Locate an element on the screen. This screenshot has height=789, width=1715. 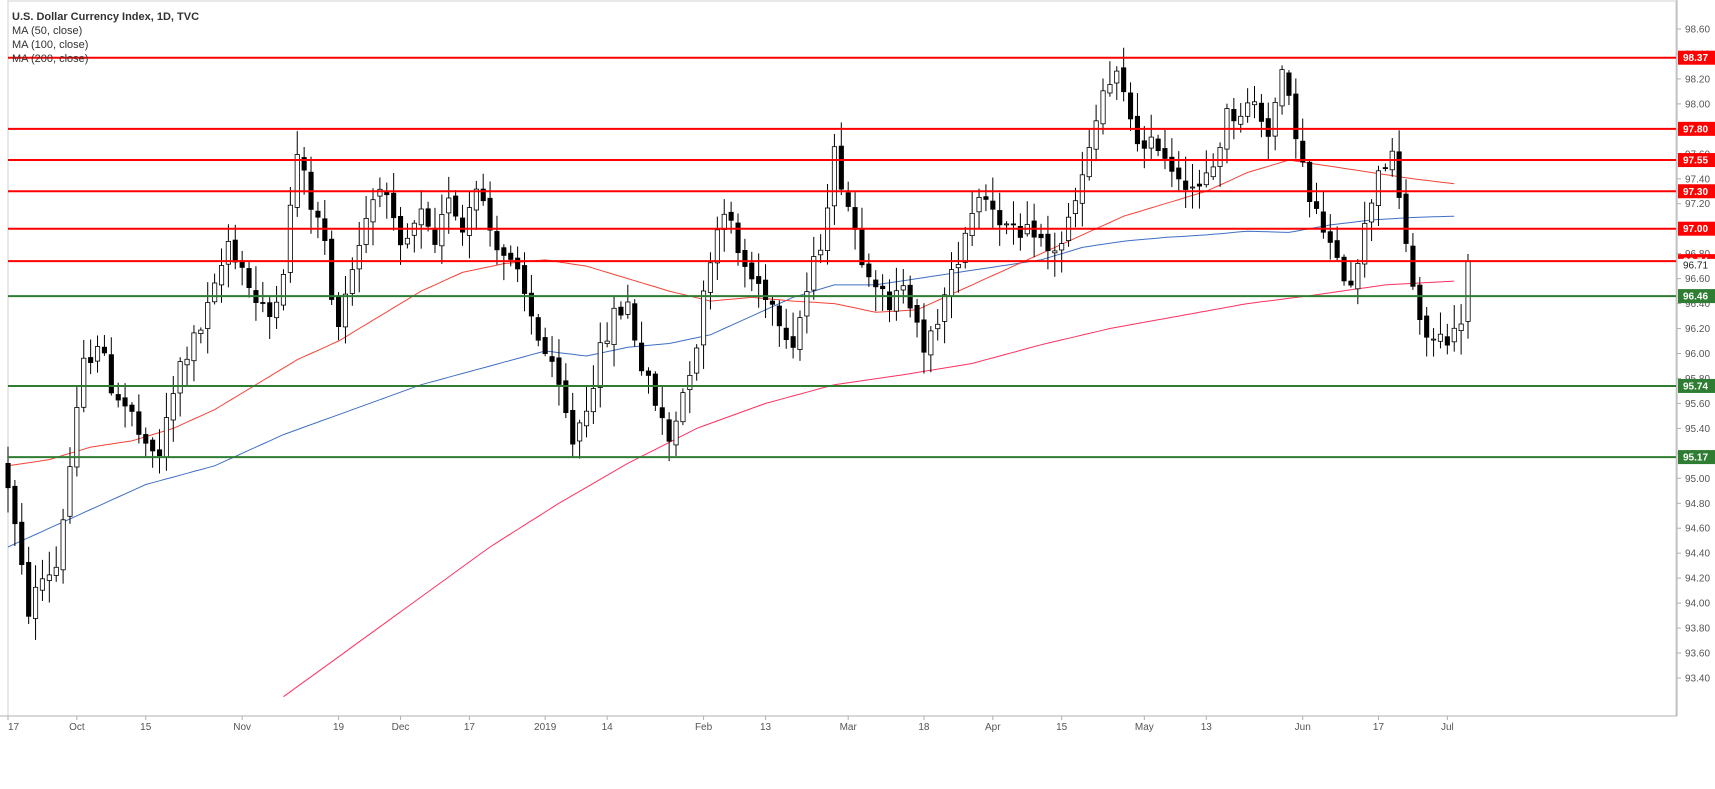
y-tick-label: 93.80 is located at coordinates (1697, 629).